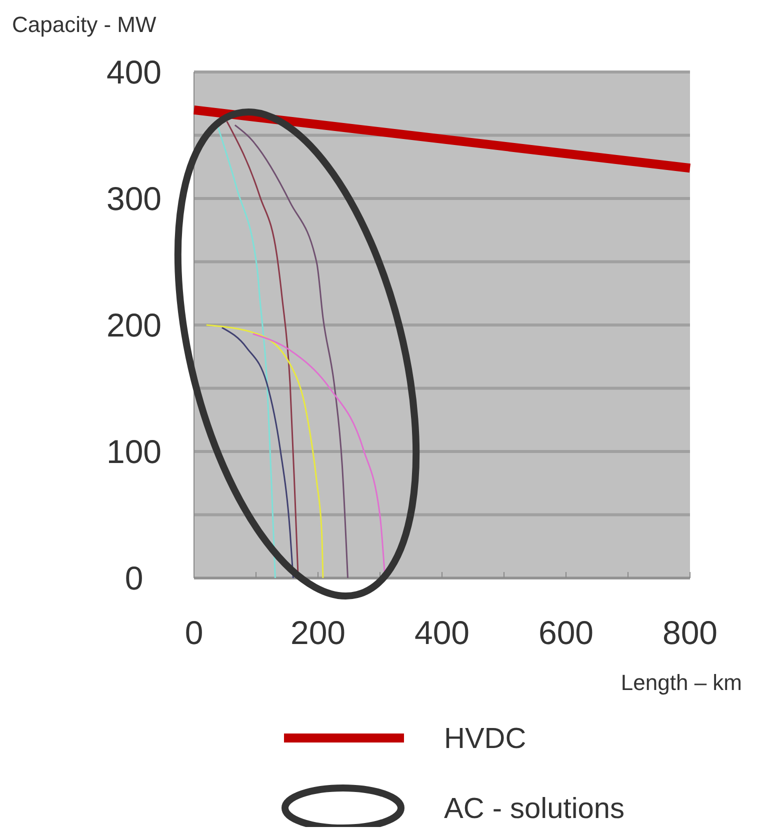 Image resolution: width=761 pixels, height=835 pixels. Describe the element at coordinates (134, 199) in the screenshot. I see `y-tick-label: 300` at that location.